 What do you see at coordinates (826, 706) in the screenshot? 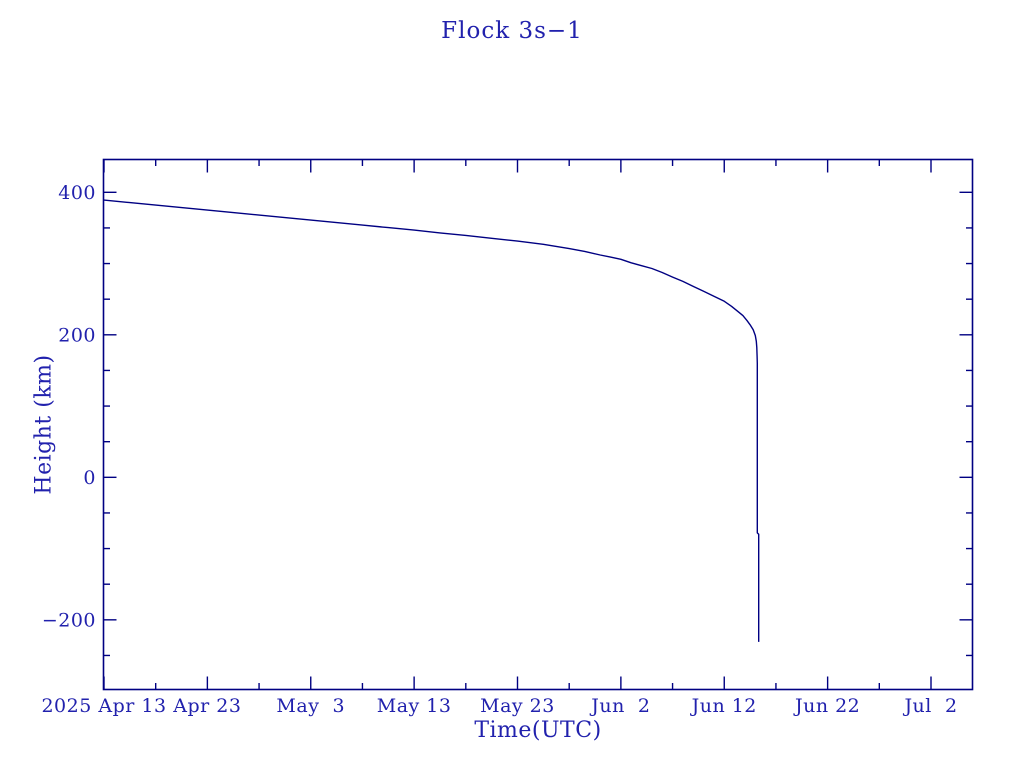
I see `x-tick-label: Jun 22` at bounding box center [826, 706].